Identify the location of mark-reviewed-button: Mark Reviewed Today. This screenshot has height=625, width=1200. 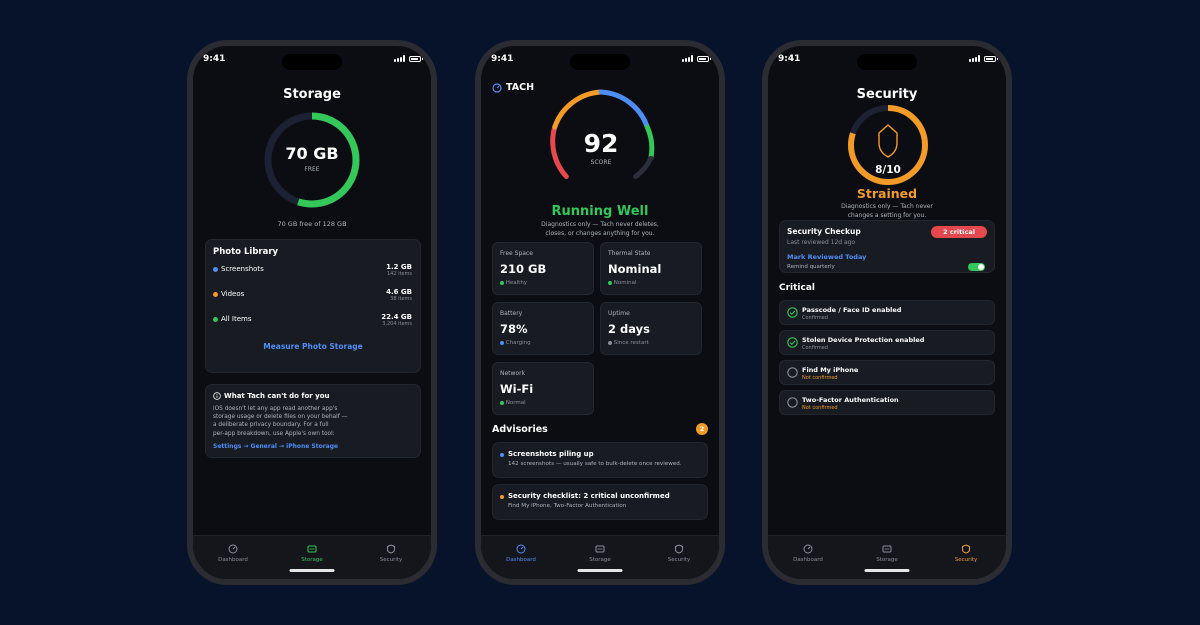
(827, 257).